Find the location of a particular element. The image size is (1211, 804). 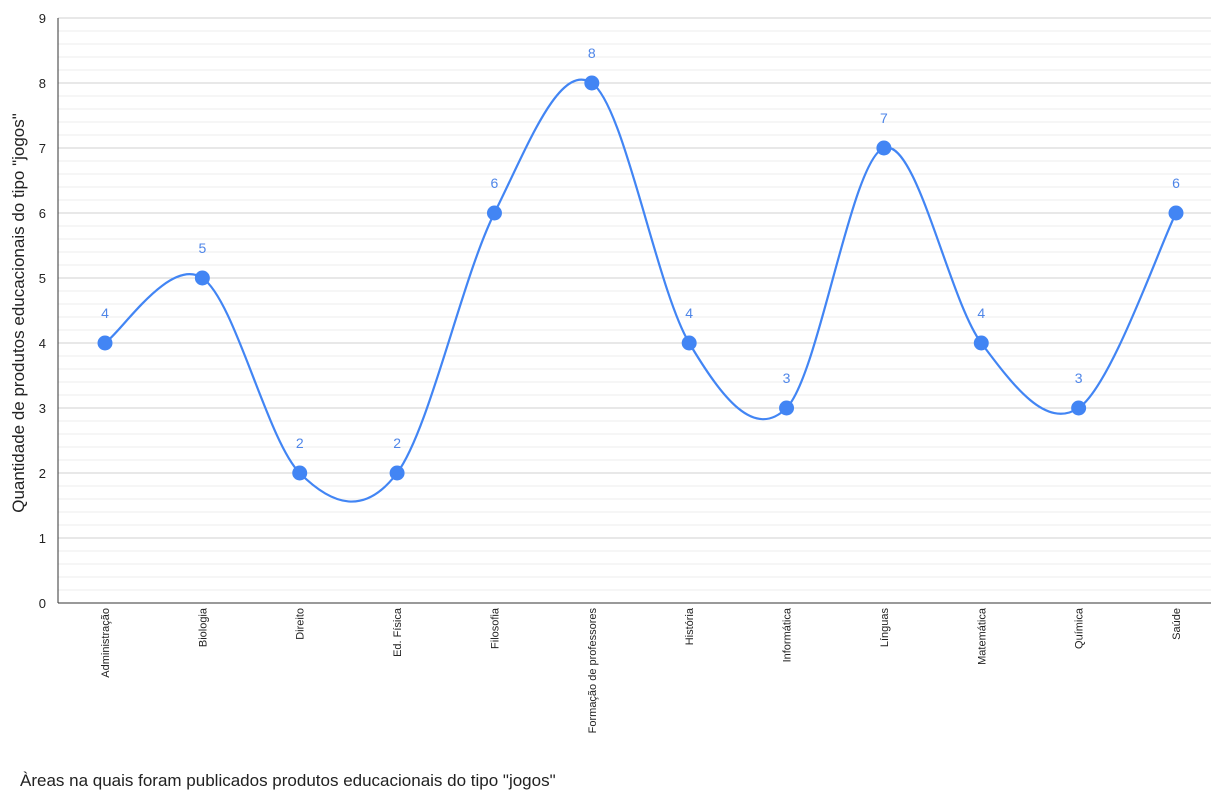

y-tick-label: 9 is located at coordinates (42, 18).